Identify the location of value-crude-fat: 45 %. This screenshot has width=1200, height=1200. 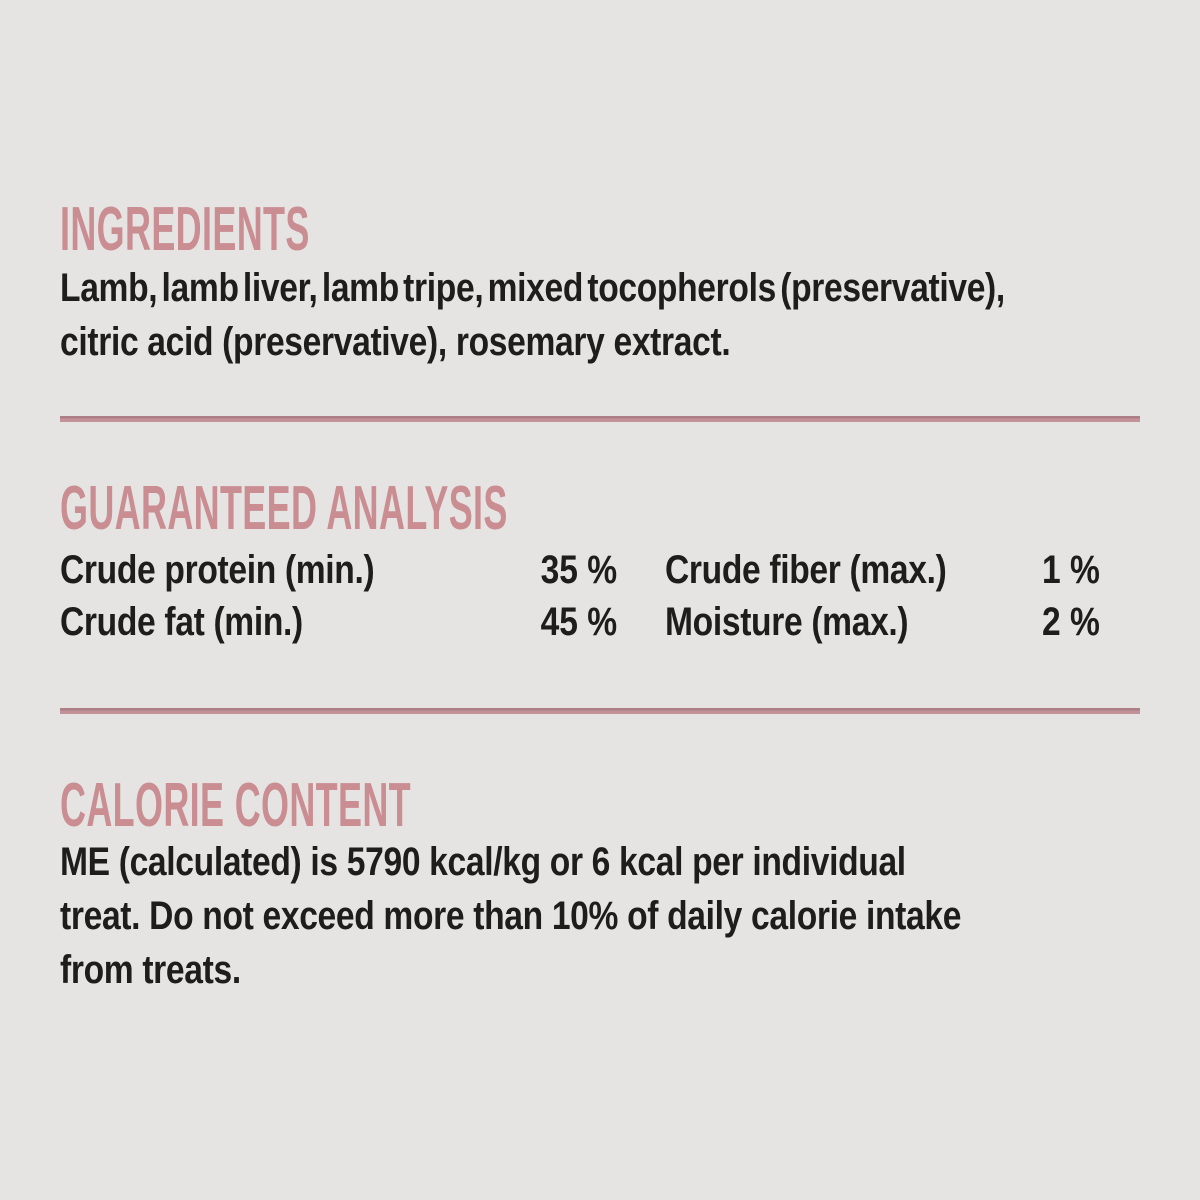
(578, 622).